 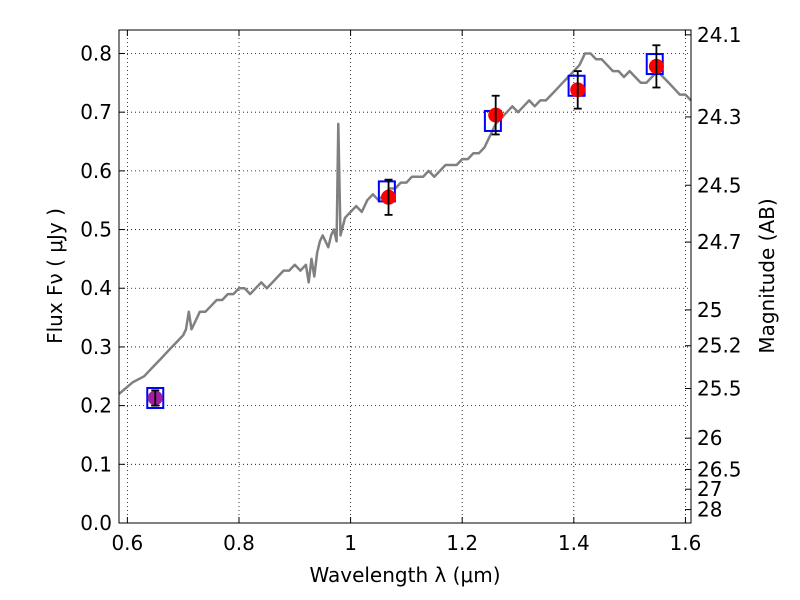 I want to click on mag-tick-label: 26, so click(x=709, y=438).